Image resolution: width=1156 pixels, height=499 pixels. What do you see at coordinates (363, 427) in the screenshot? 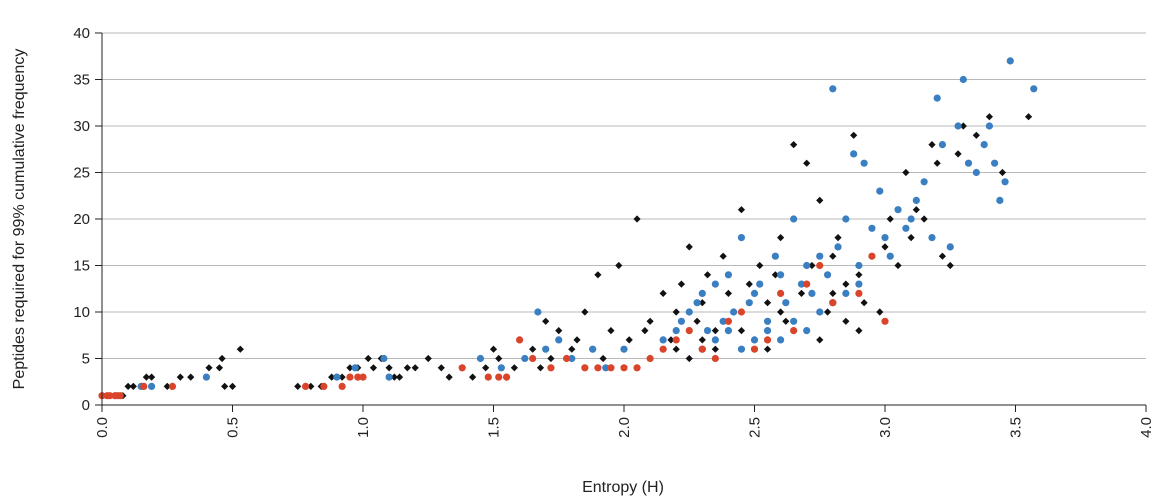
I see `x-tick-label: 1.0` at bounding box center [363, 427].